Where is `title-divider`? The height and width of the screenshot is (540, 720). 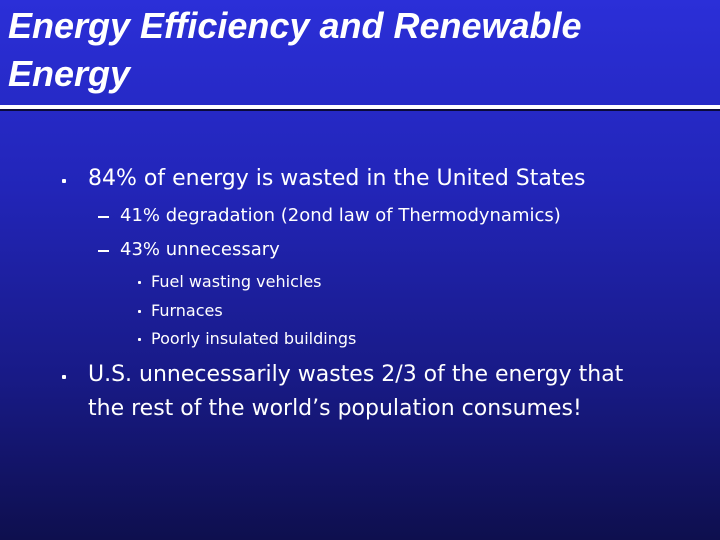 title-divider is located at coordinates (360, 108).